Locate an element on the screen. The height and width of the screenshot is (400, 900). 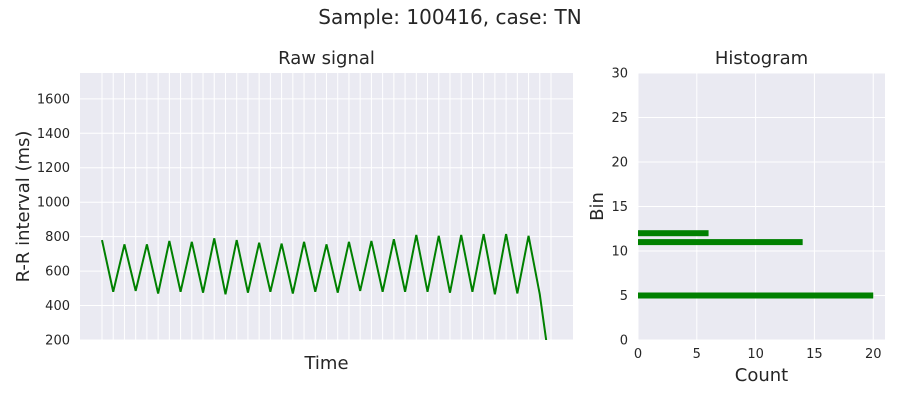
raw-signal-y-axis-label: R-R interval (ms) is located at coordinates (23, 207).